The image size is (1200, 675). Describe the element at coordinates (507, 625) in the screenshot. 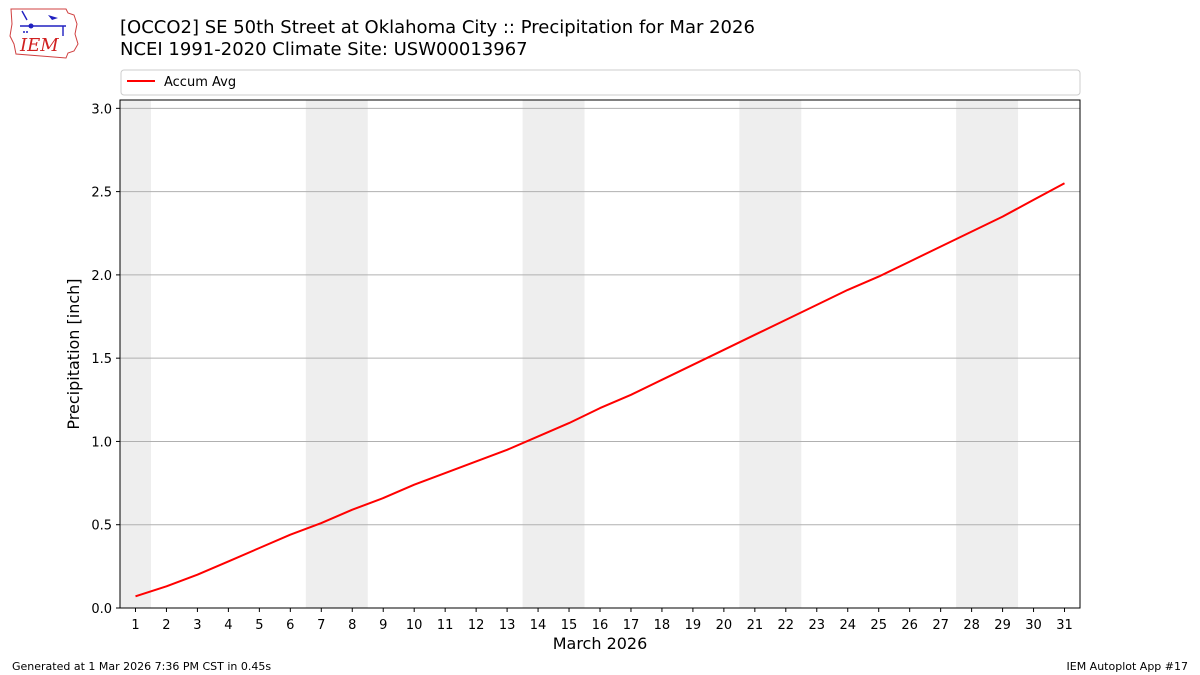

I see `x-tick-label-12: 13` at that location.